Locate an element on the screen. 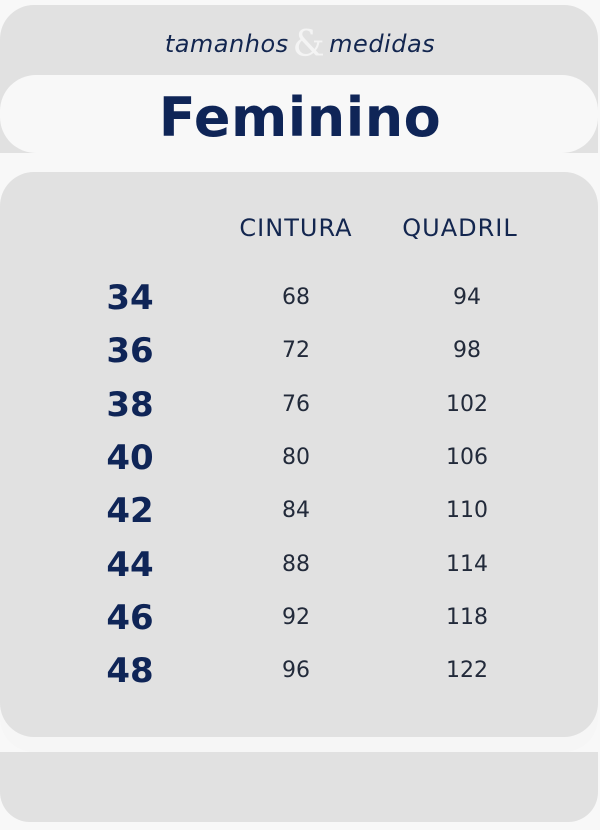 Image resolution: width=600 pixels, height=830 pixels. size-label: 46 is located at coordinates (130, 617).